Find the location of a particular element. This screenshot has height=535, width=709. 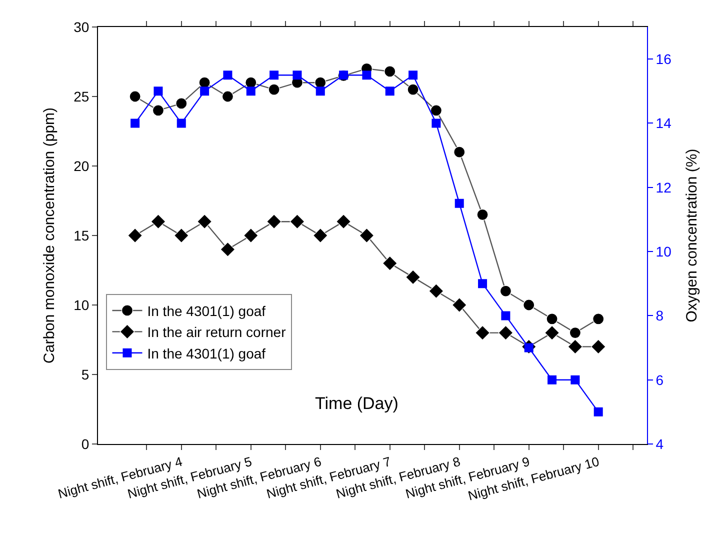

legend-label: In the air return corner is located at coordinates (216, 332).